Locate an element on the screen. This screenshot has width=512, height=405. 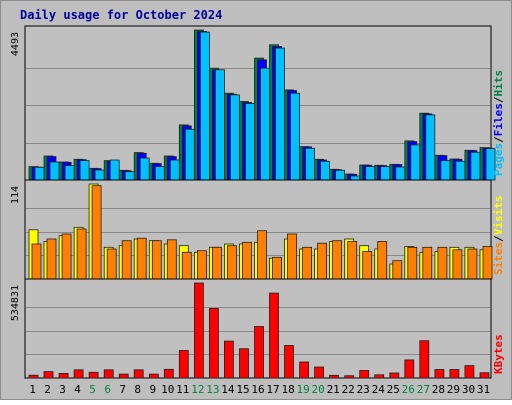
legend-visits: Sites/Visits is located at coordinates (498, 236).